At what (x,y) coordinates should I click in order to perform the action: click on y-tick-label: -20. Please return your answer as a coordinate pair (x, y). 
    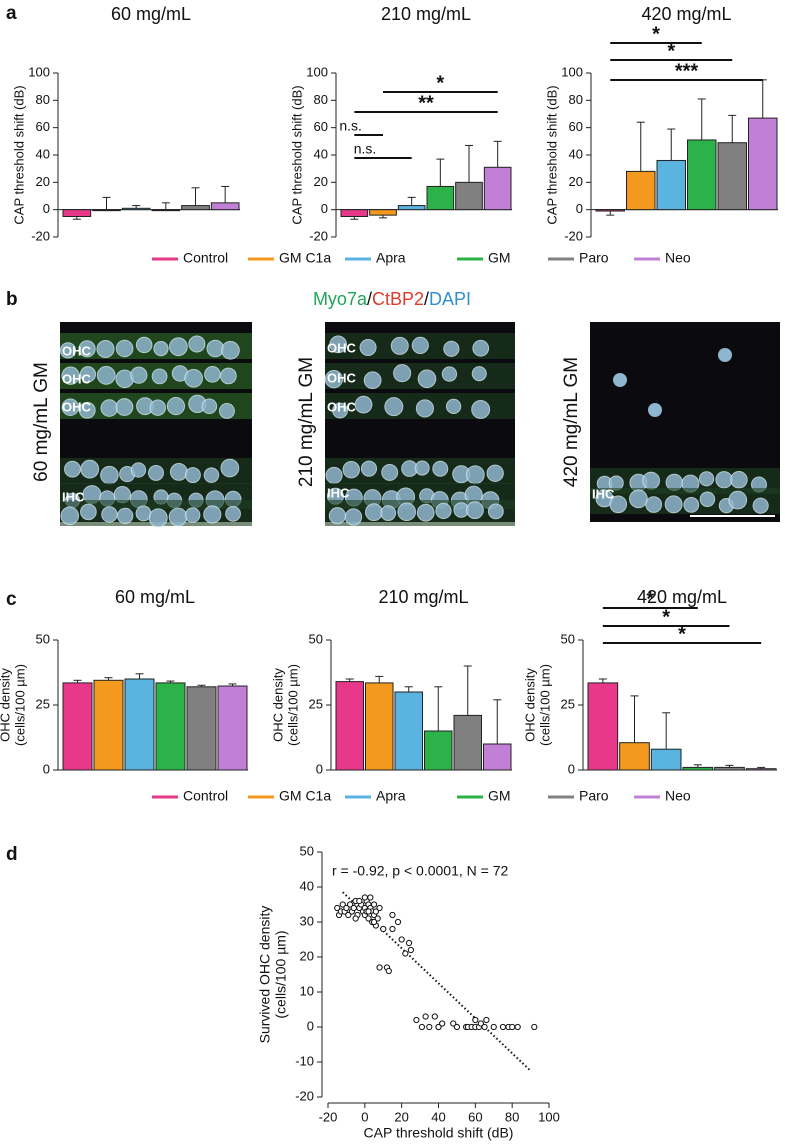
    Looking at the image, I should click on (40, 235).